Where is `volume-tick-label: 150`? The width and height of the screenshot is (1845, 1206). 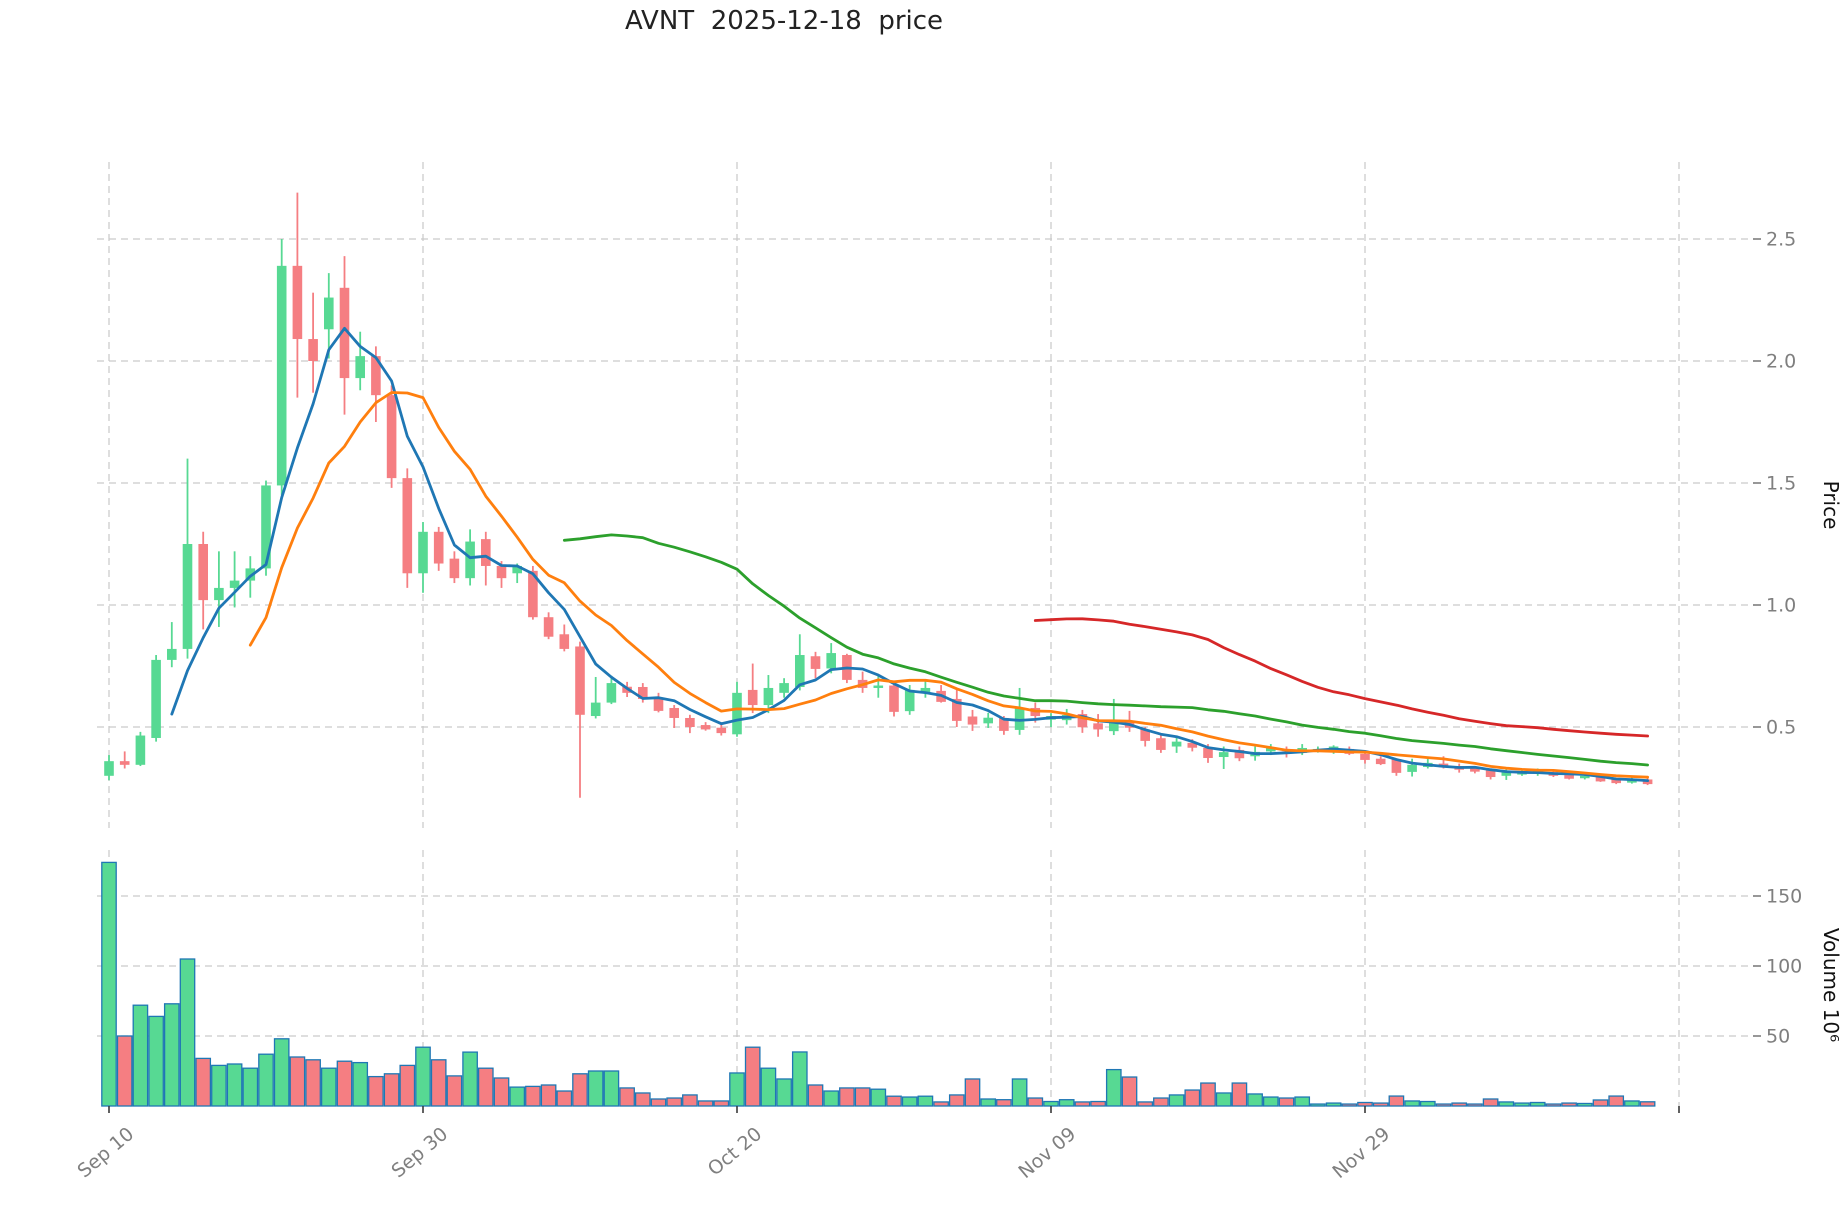
volume-tick-label: 150 is located at coordinates (1784, 897).